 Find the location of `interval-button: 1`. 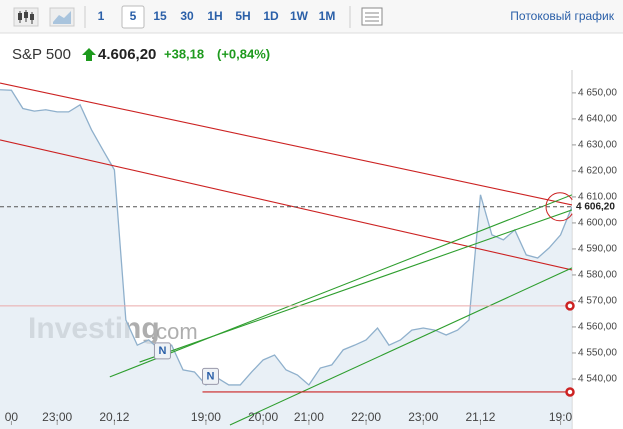

interval-button: 1 is located at coordinates (101, 16).